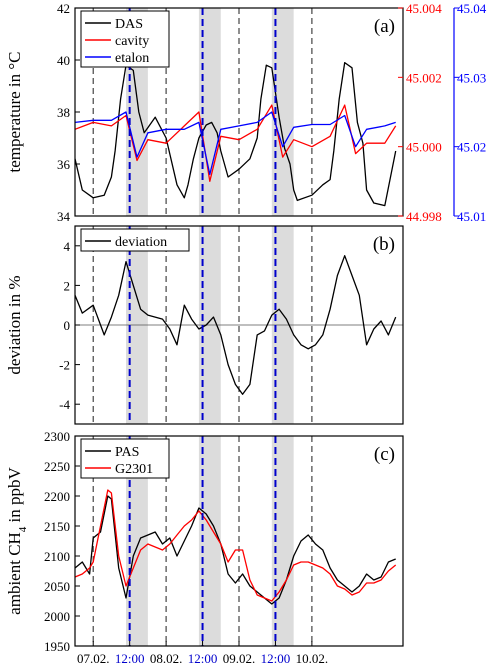 This screenshot has width=500, height=669. Describe the element at coordinates (93, 658) in the screenshot. I see `x-tick-label: 07.02.` at that location.